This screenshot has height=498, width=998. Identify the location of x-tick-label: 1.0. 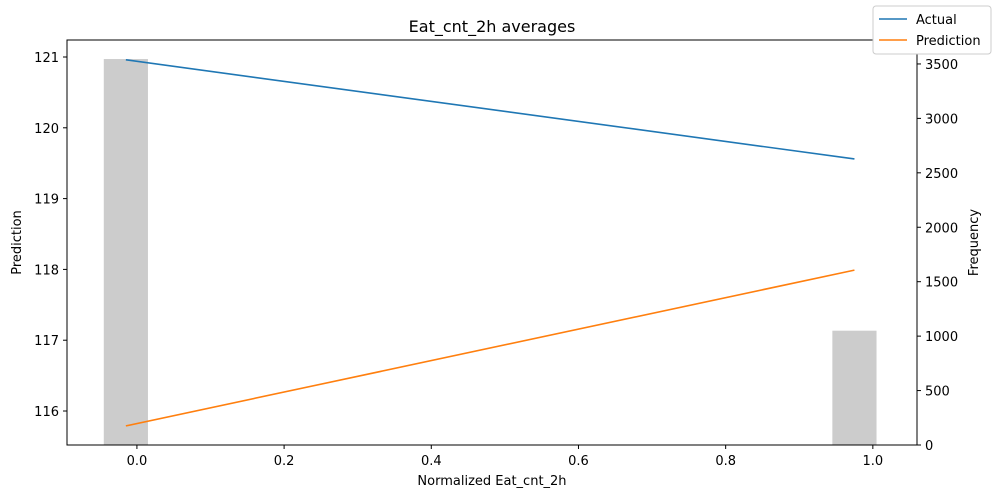
(873, 461).